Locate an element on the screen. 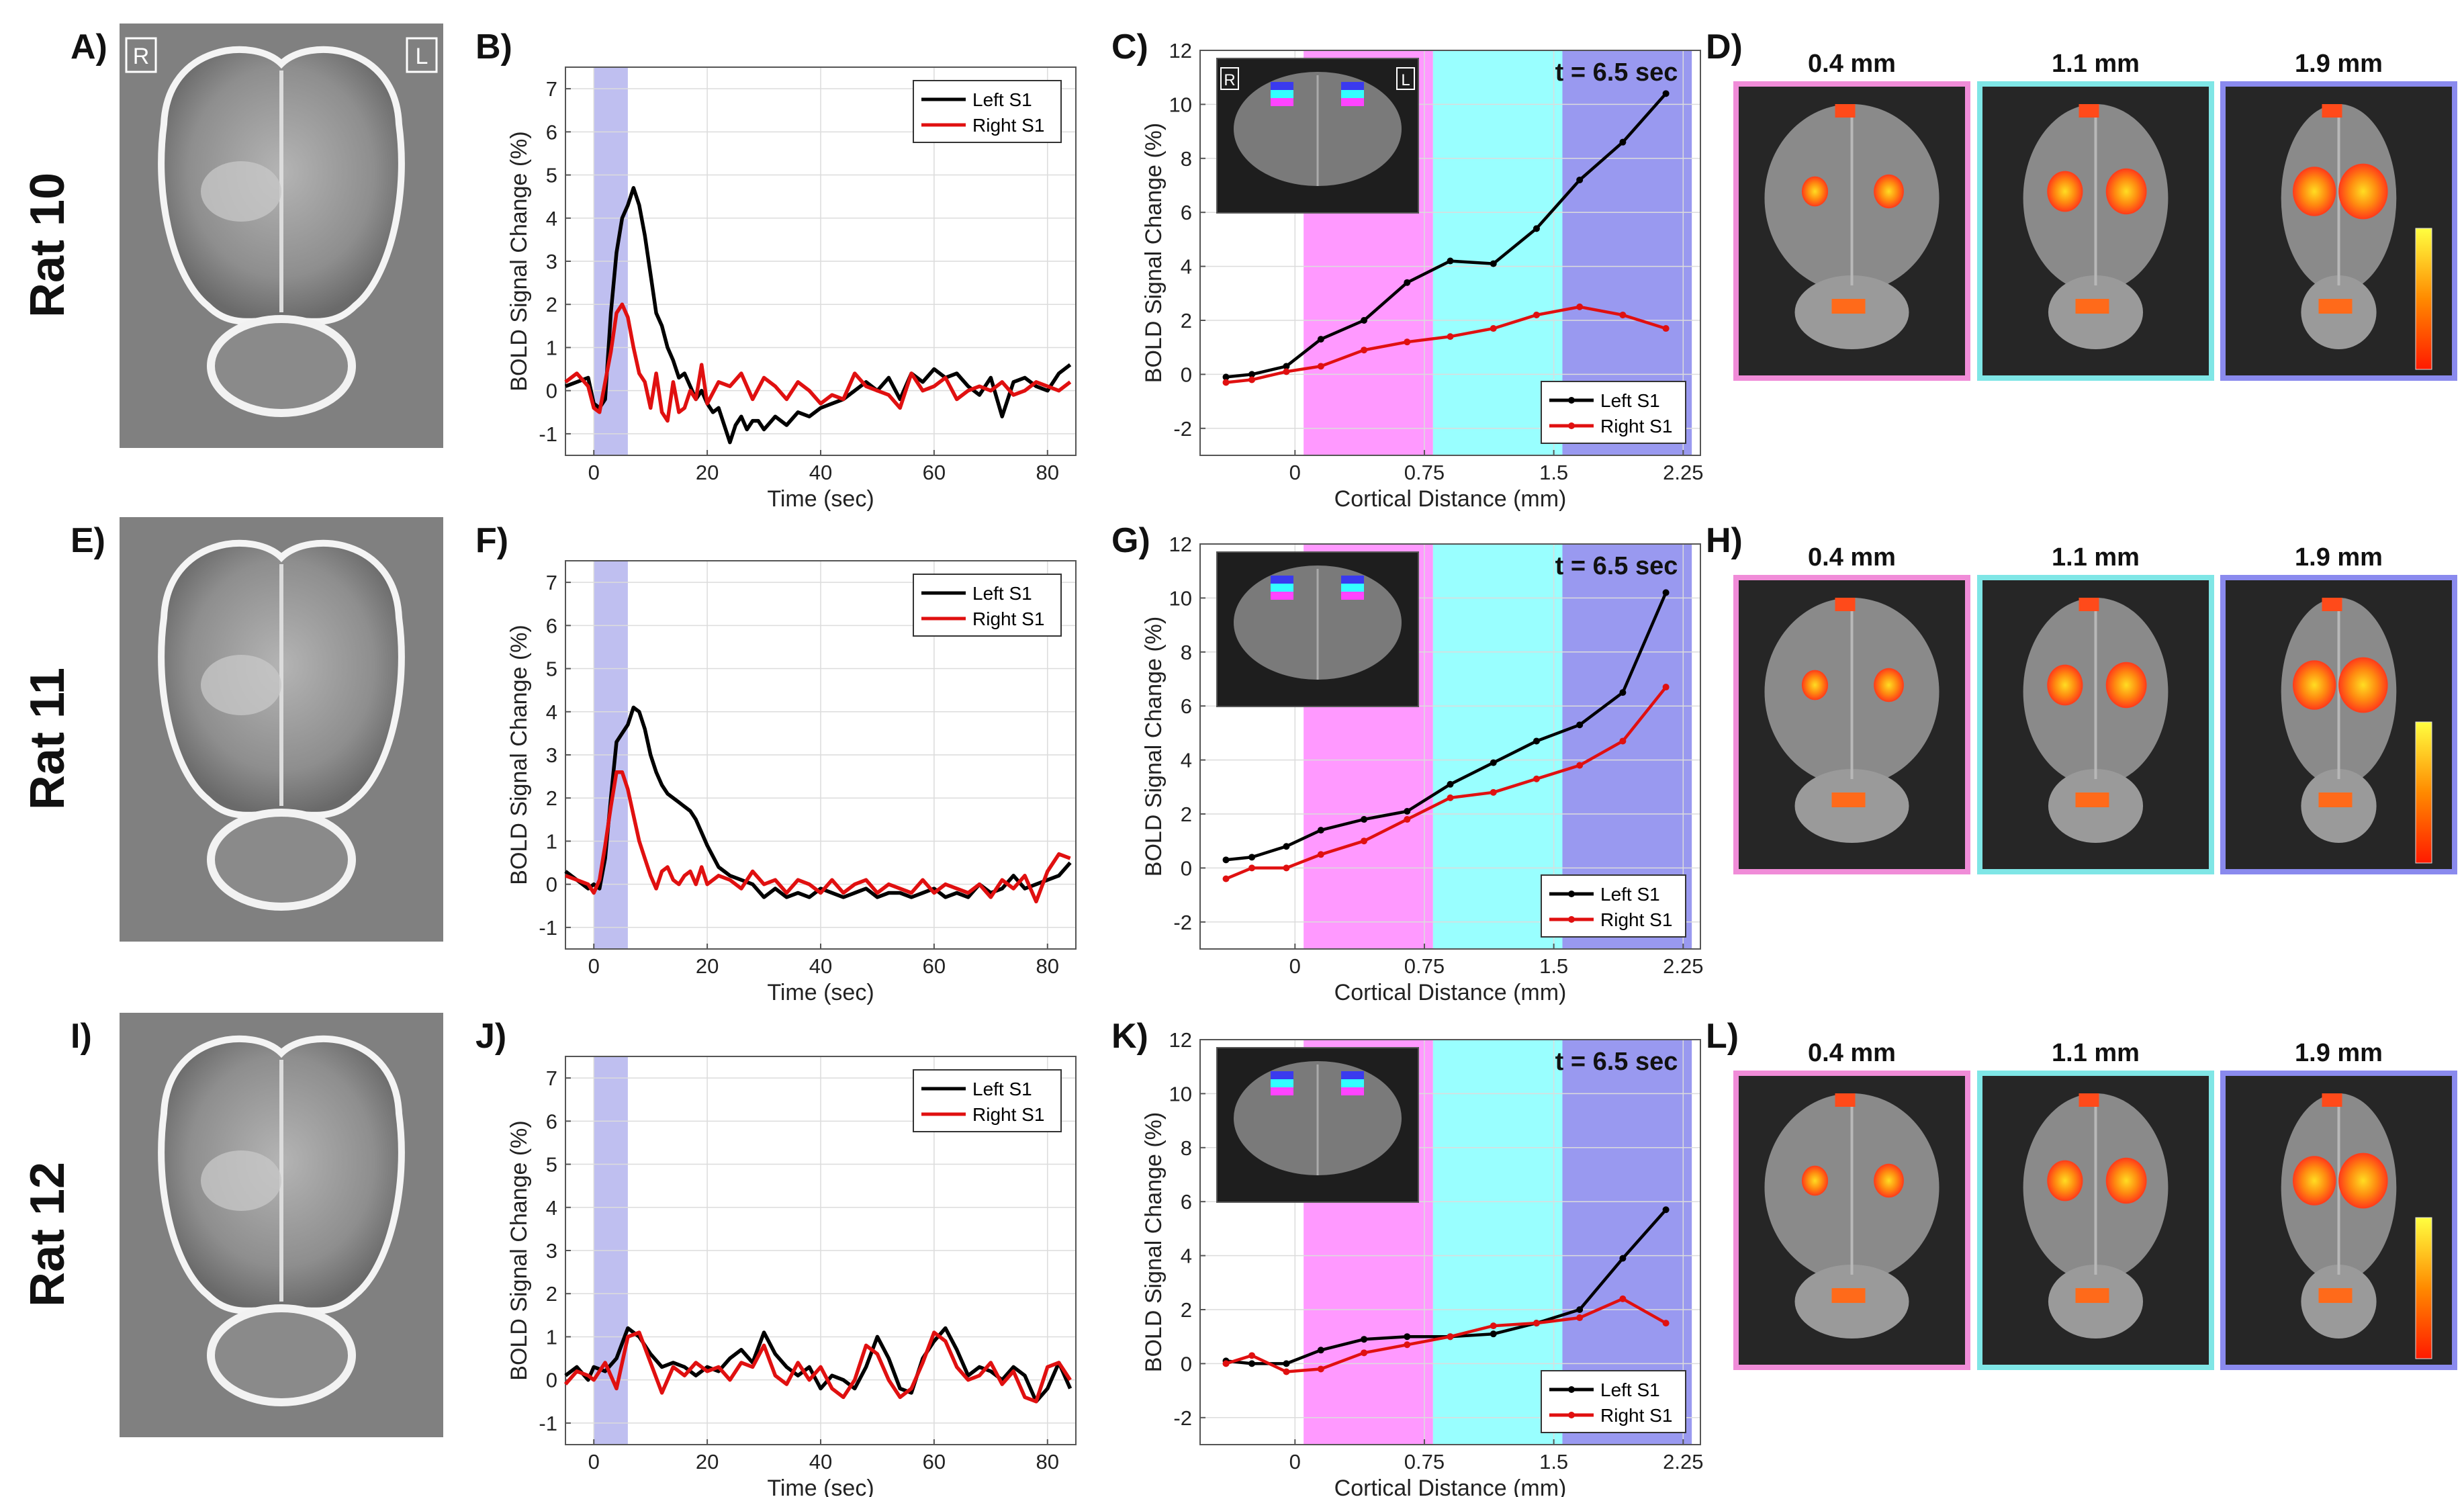 Image resolution: width=2464 pixels, height=1497 pixels. panel-label: K) is located at coordinates (1130, 1037).